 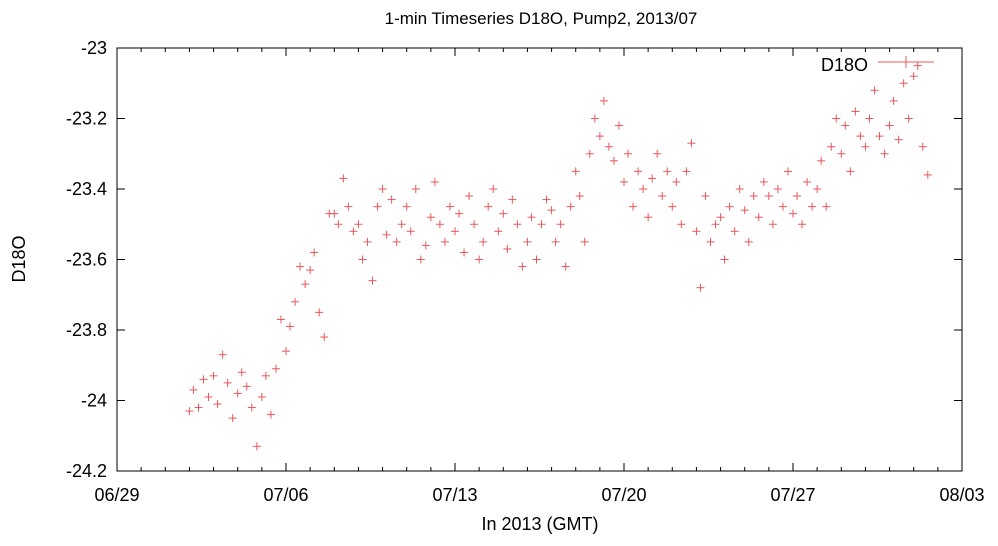 I want to click on y-axis-label: D18O, so click(x=19, y=258).